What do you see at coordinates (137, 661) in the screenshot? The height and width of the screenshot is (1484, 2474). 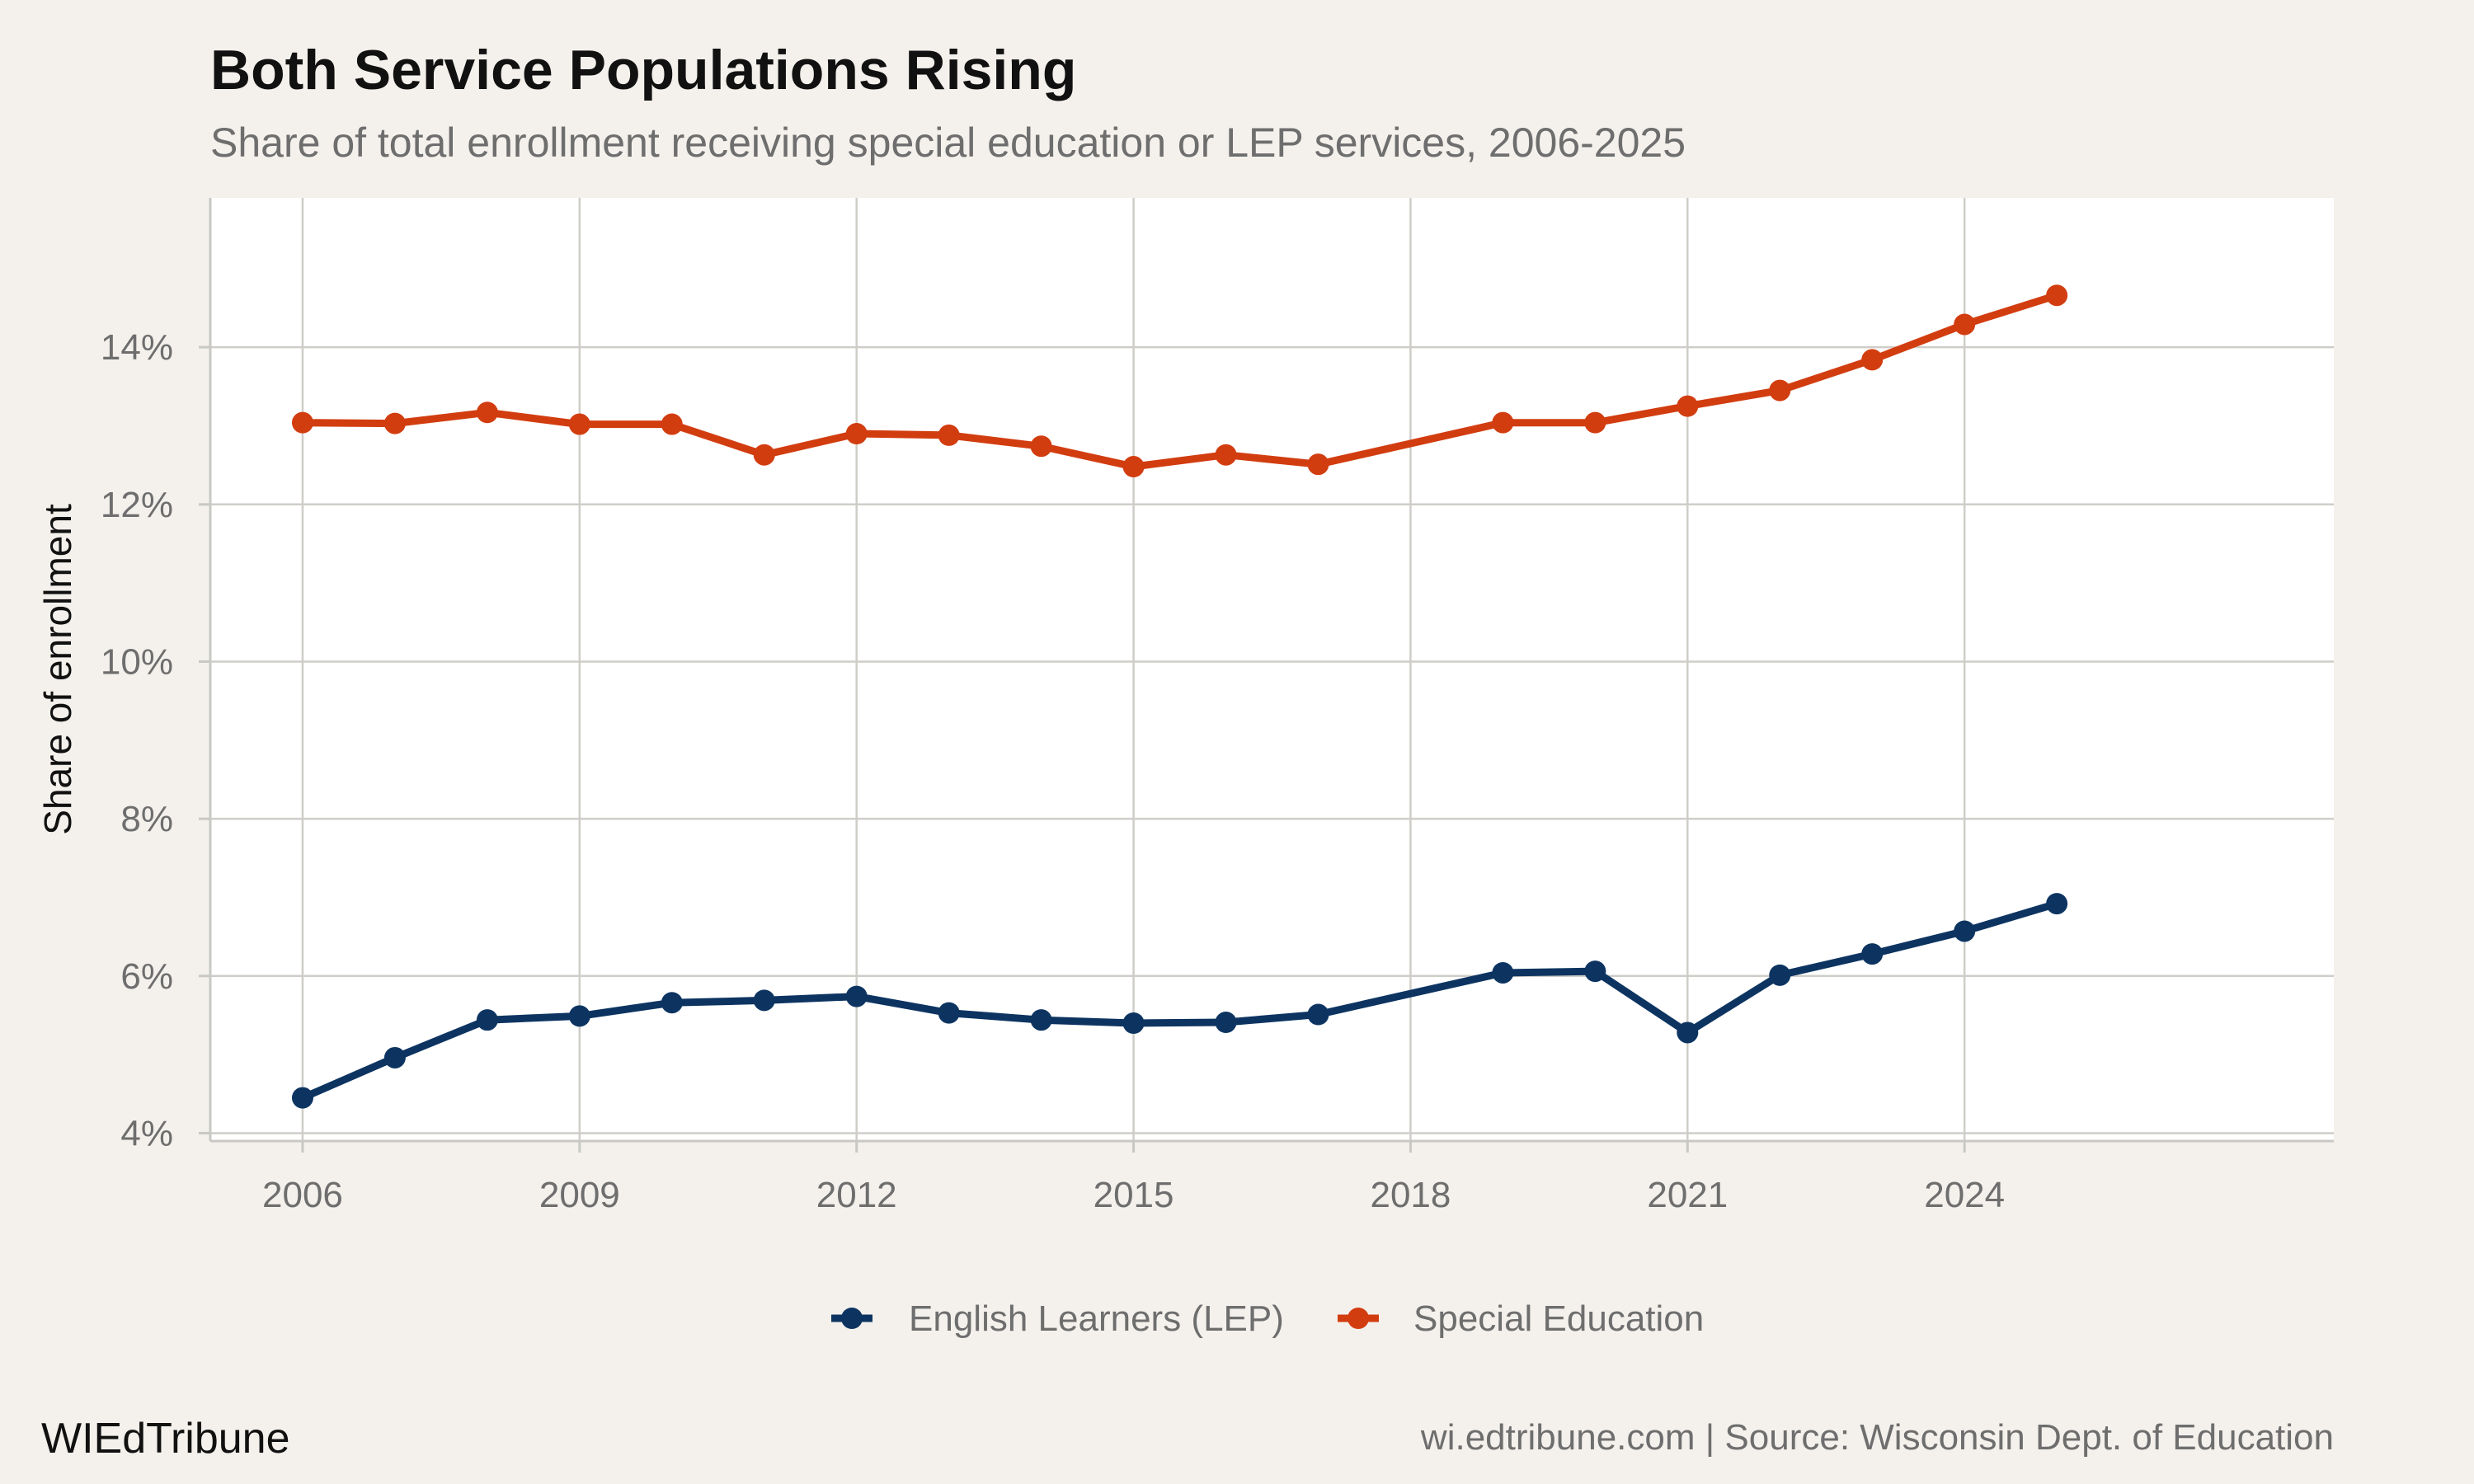 I see `y-tick-label: 10%` at bounding box center [137, 661].